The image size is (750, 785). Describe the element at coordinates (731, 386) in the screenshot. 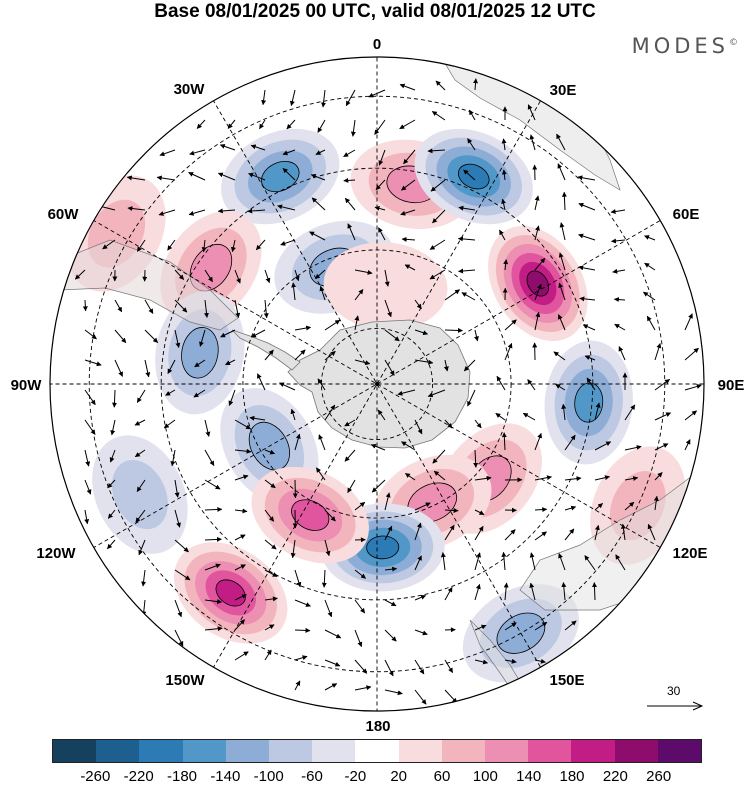

I see `lon-label-90e: 90E` at that location.